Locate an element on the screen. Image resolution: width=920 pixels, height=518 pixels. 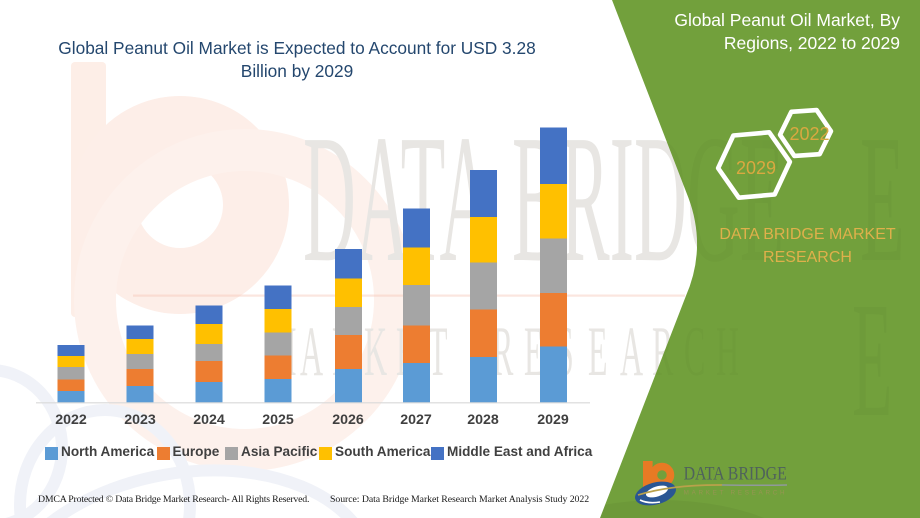
svg-text: DATA BRIDGE is located at coordinates (735, 473).